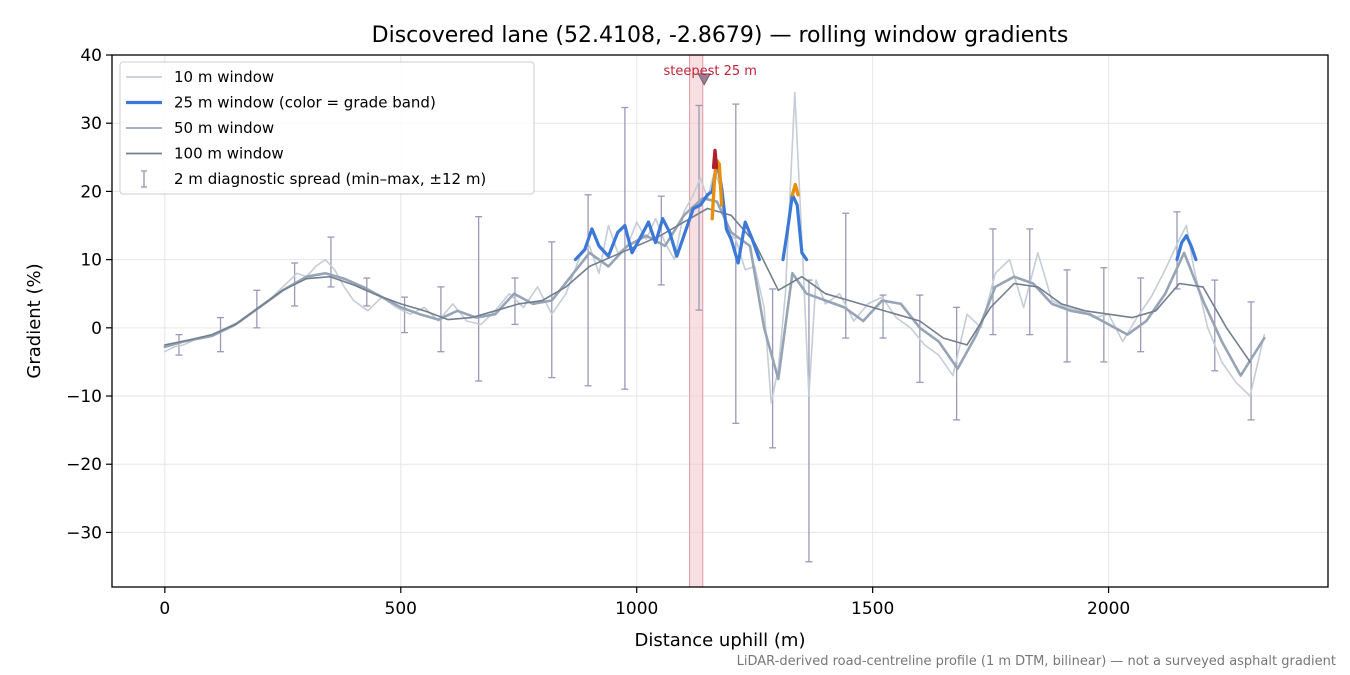 This screenshot has height=675, width=1350. I want to click on y-tick-label: 0, so click(96, 329).